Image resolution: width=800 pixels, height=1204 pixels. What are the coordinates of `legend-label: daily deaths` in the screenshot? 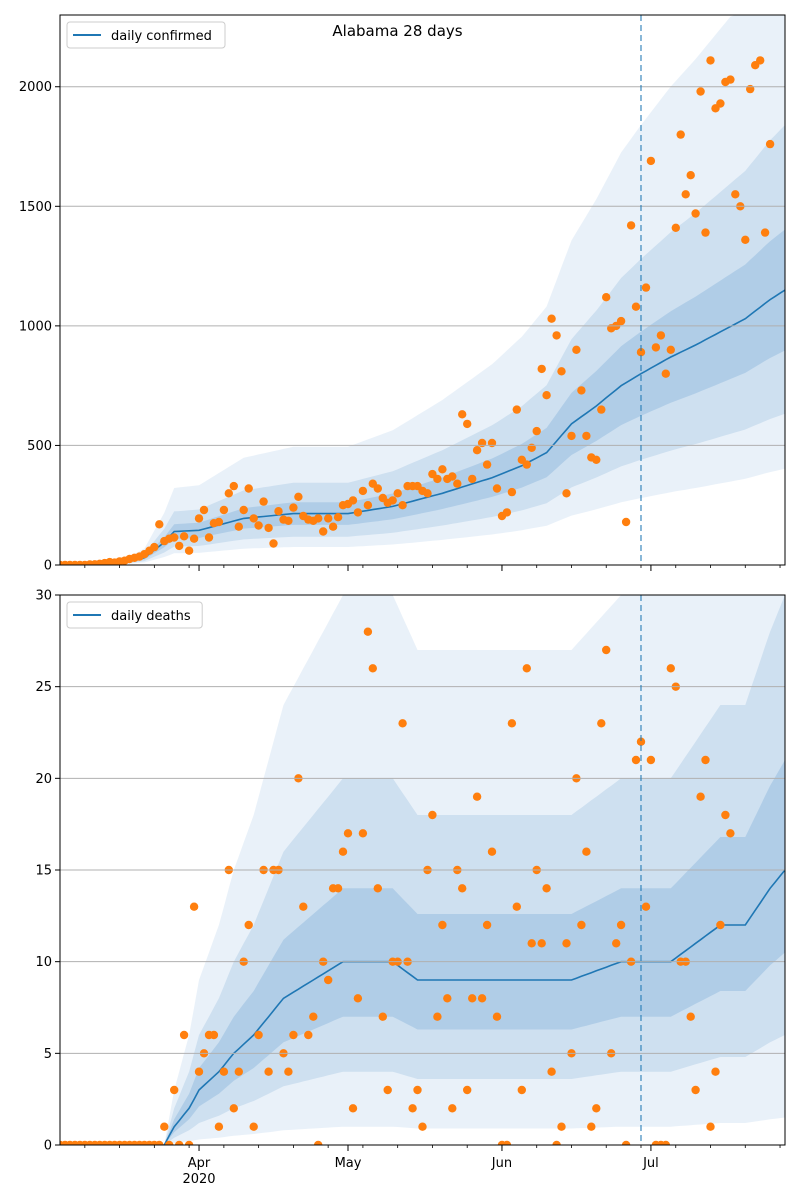 It's located at (151, 616).